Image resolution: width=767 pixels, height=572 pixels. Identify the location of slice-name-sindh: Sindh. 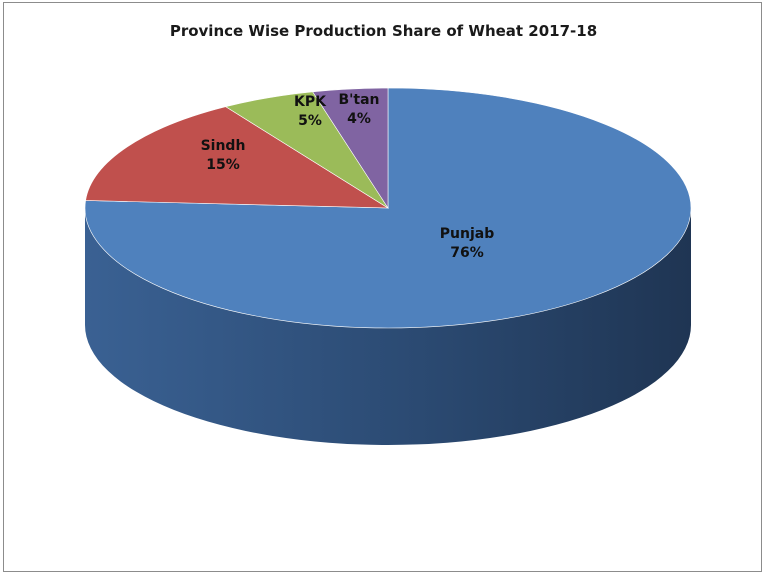
(223, 146).